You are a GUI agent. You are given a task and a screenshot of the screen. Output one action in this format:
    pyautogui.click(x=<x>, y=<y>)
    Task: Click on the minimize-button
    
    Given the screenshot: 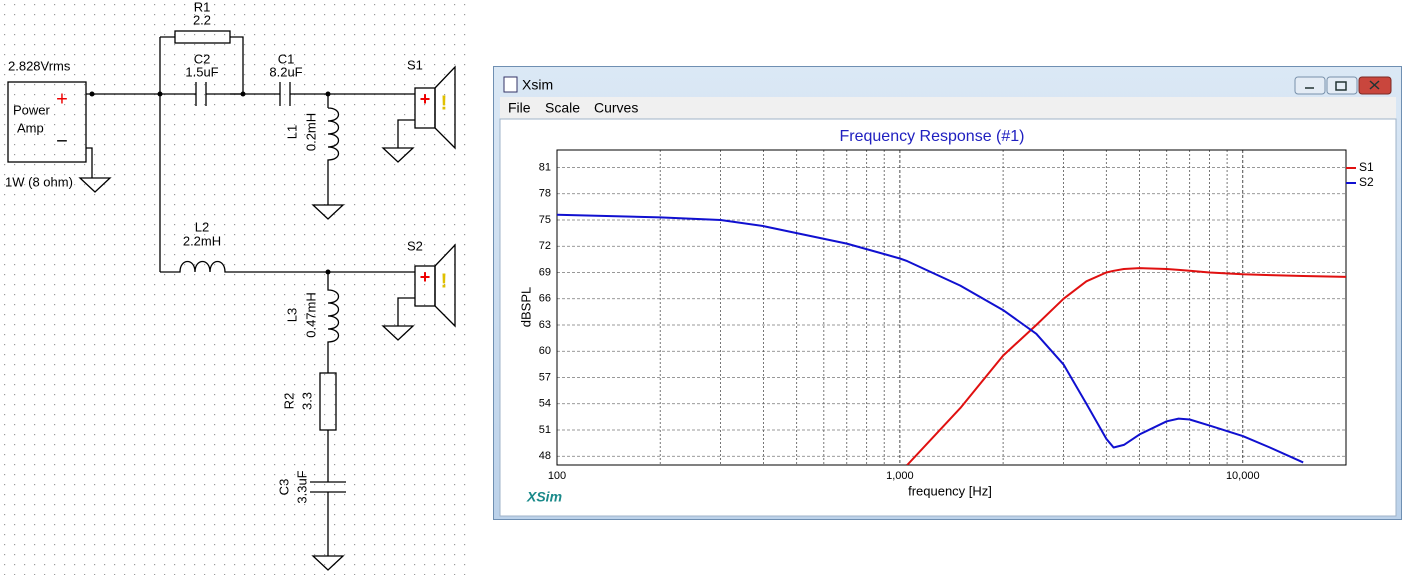 What is the action you would take?
    pyautogui.click(x=1310, y=85)
    